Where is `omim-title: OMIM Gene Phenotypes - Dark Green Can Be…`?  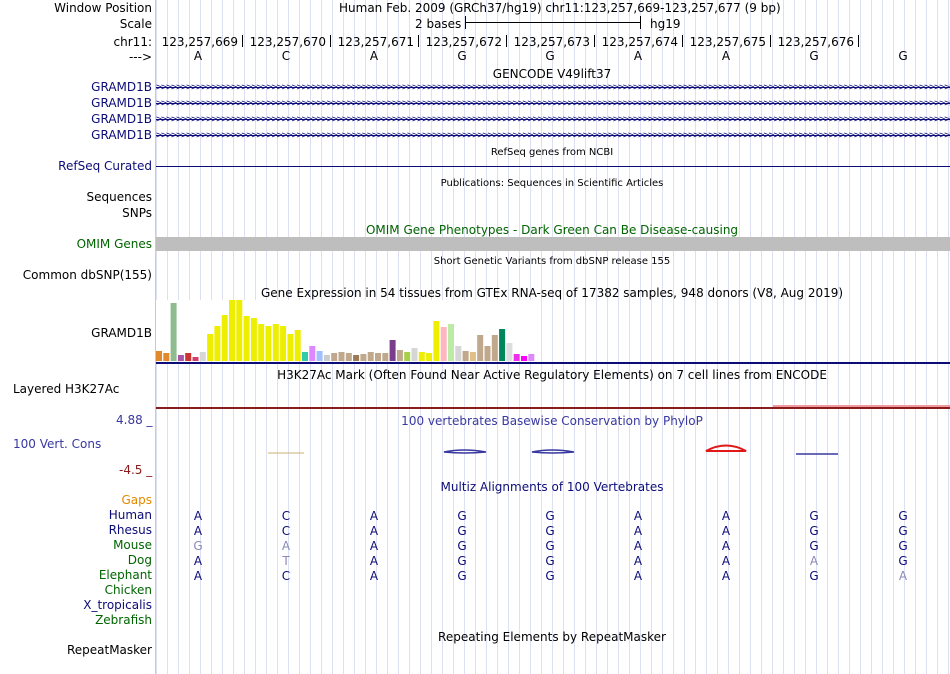 omim-title: OMIM Gene Phenotypes - Dark Green Can Be… is located at coordinates (552, 230).